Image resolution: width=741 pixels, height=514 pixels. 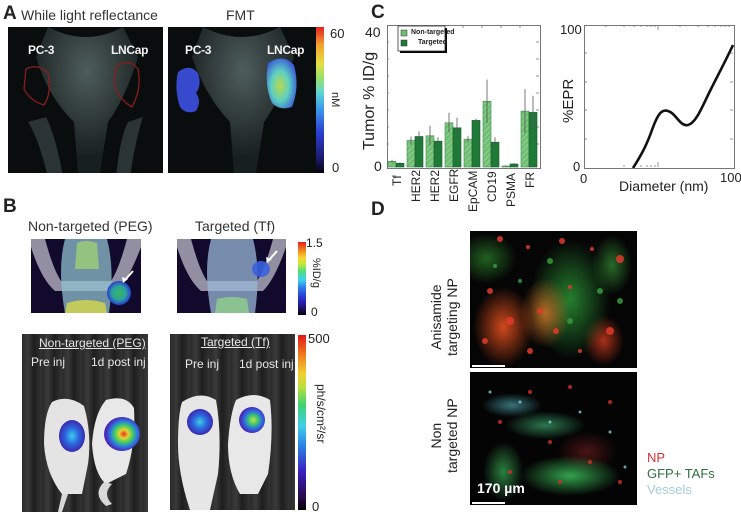 What do you see at coordinates (433, 32) in the screenshot?
I see `bar-legend-non-targeted: Non-targeted` at bounding box center [433, 32].